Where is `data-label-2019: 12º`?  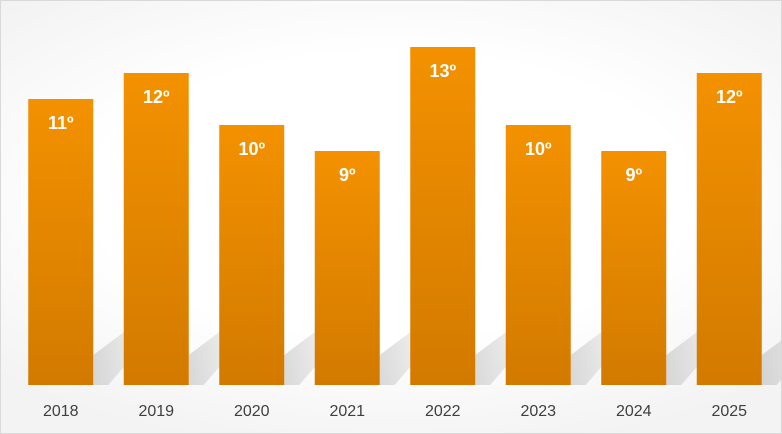
data-label-2019: 12º is located at coordinates (156, 97).